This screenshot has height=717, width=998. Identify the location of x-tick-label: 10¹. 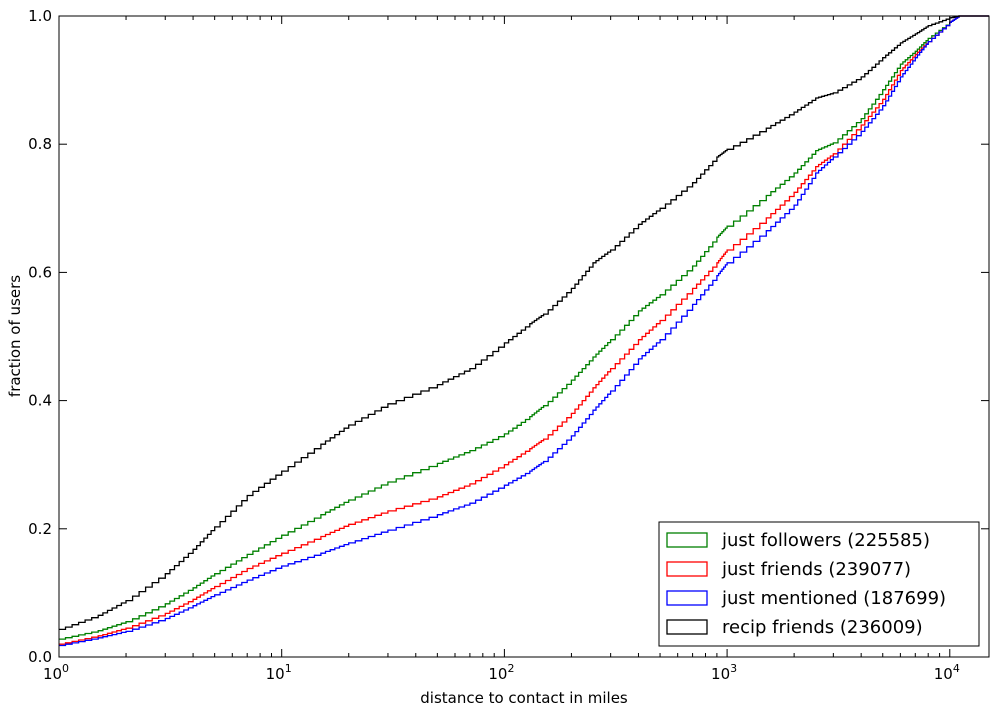
(279, 672).